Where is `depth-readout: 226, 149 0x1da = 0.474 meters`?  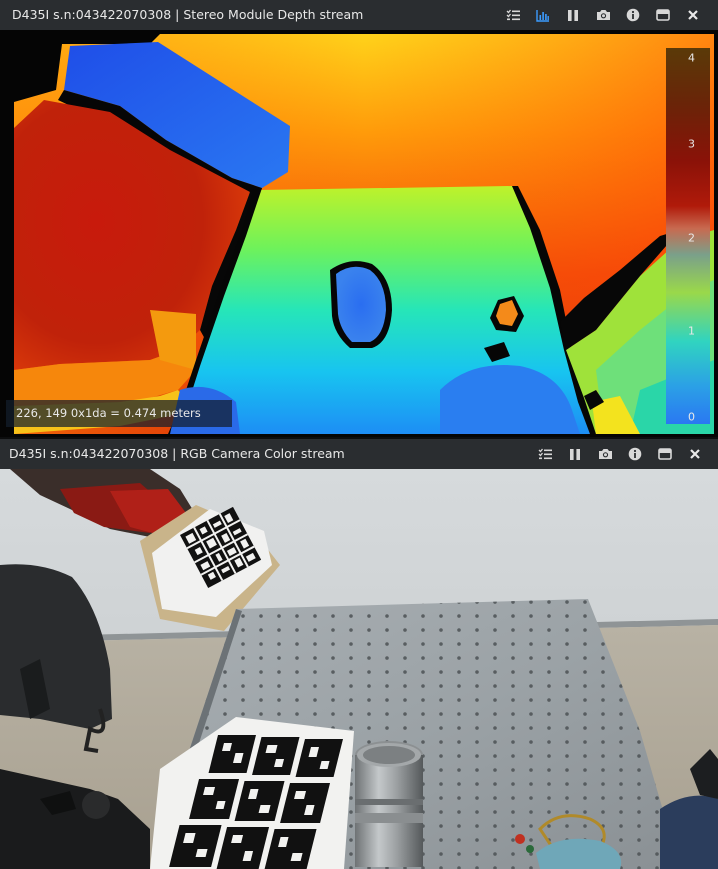 depth-readout: 226, 149 0x1da = 0.474 meters is located at coordinates (119, 413).